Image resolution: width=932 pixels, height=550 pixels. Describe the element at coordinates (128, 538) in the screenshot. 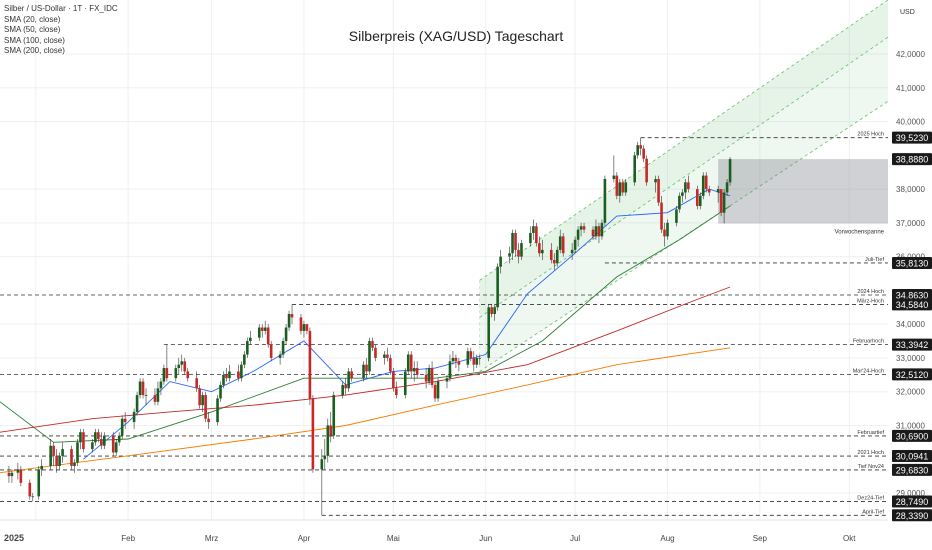

I see `time-tick-label: Feb` at that location.